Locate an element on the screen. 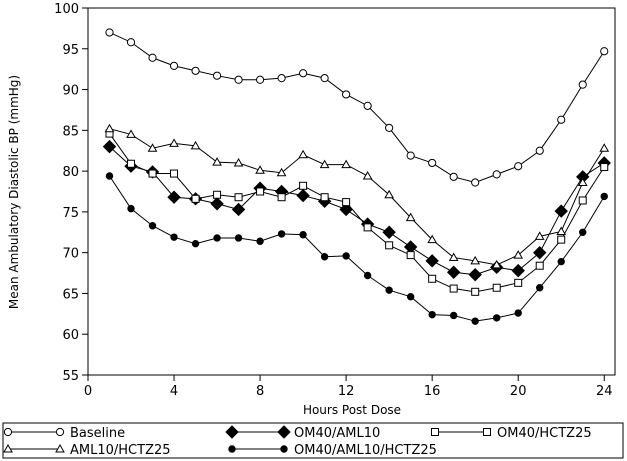  x-tick-label: 4 is located at coordinates (174, 391).